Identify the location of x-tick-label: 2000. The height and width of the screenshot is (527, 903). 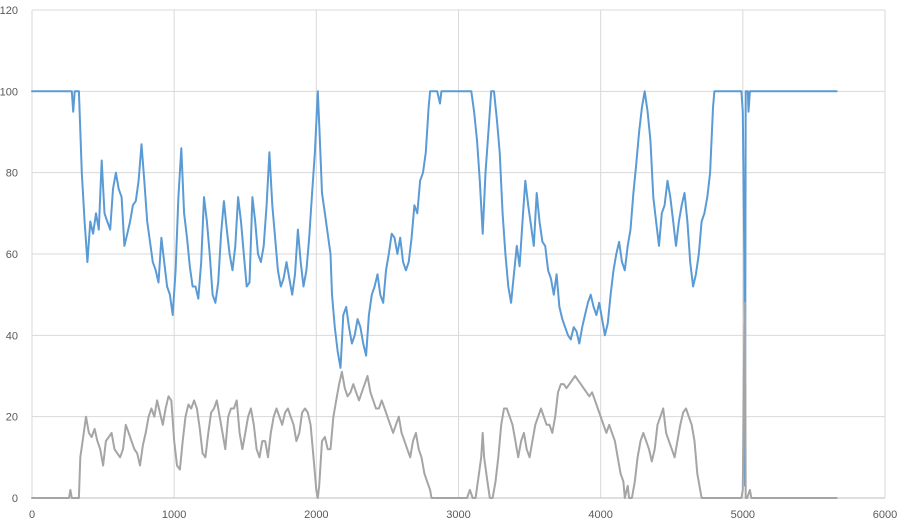
(316, 515).